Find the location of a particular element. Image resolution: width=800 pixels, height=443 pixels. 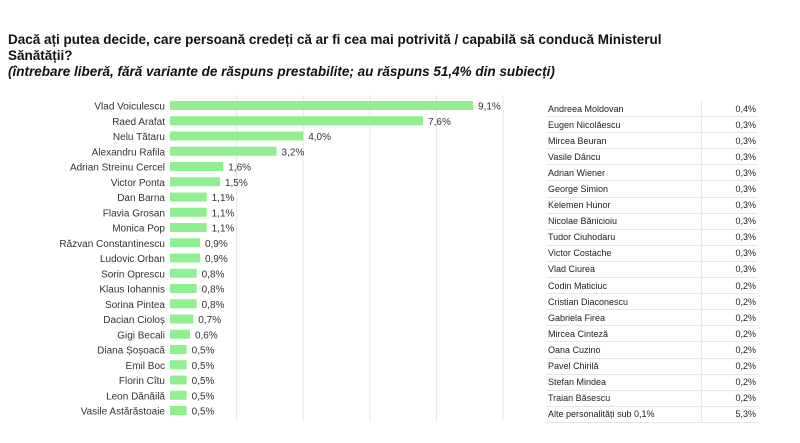

person-name: Mircea Cinteză is located at coordinates (624, 334).